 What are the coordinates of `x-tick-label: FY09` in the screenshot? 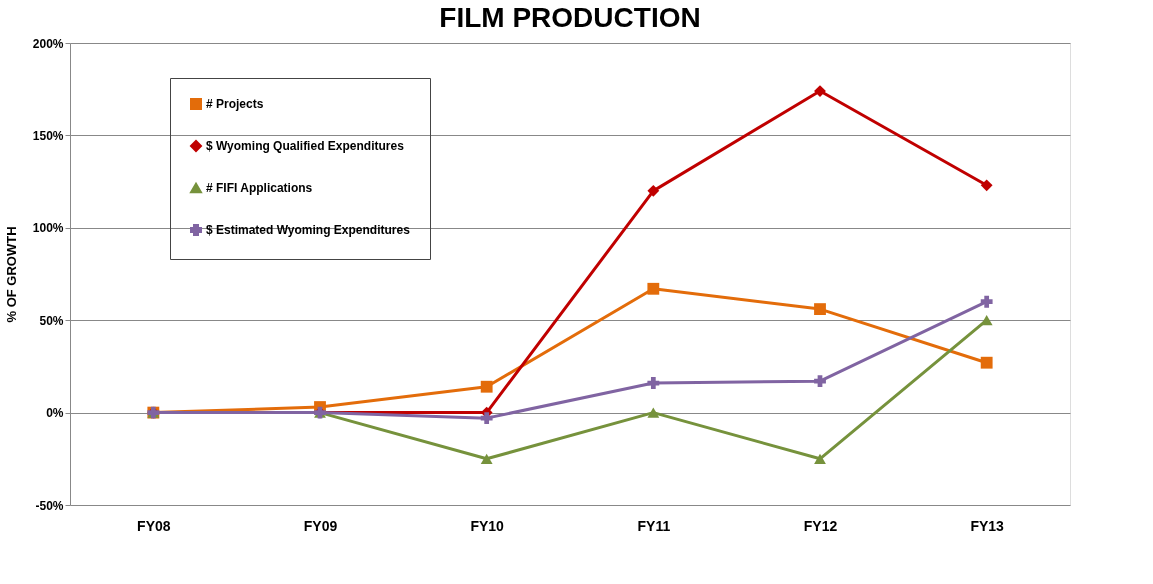 It's located at (320, 525).